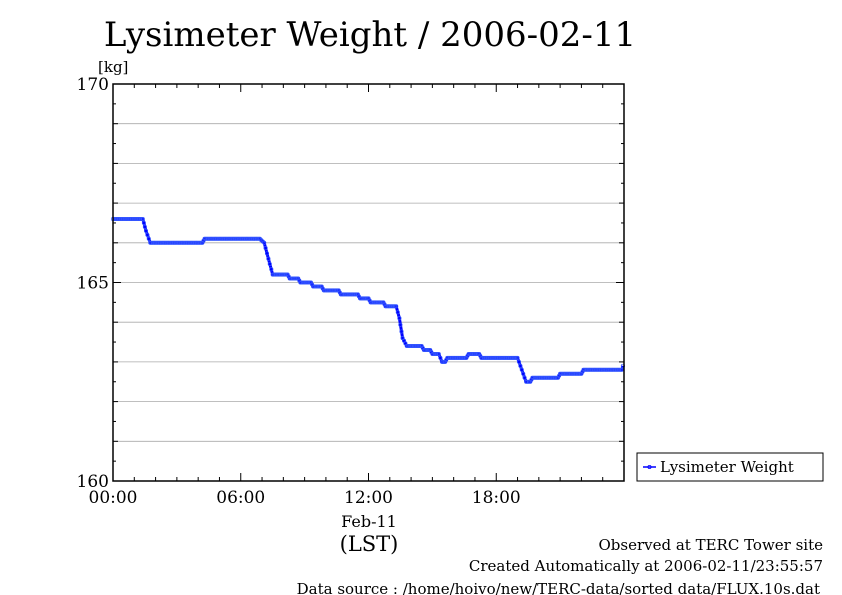  What do you see at coordinates (93, 284) in the screenshot?
I see `y-tick-label: 165` at bounding box center [93, 284].